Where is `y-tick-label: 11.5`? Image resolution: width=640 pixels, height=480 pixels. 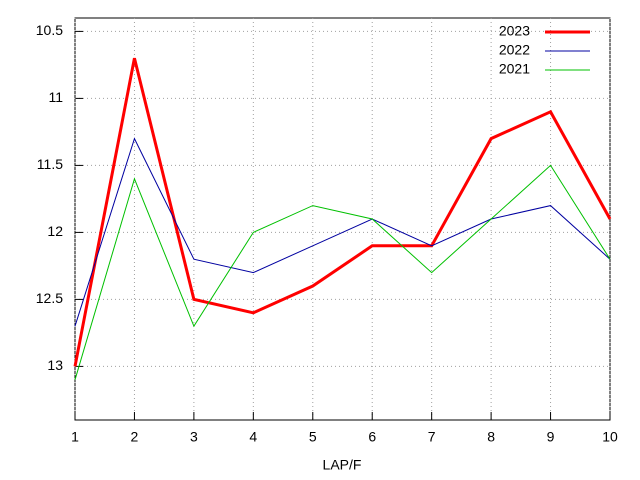
y-tick-label: 11.5 is located at coordinates (50, 164).